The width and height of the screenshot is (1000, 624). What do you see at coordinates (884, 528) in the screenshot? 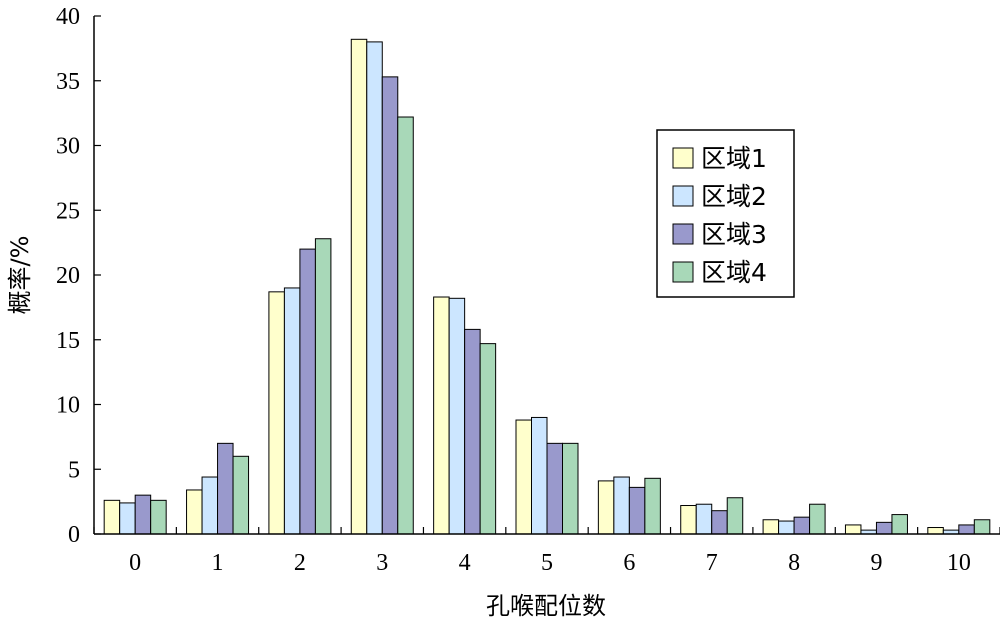
I see `bar-cat9-series3` at bounding box center [884, 528].